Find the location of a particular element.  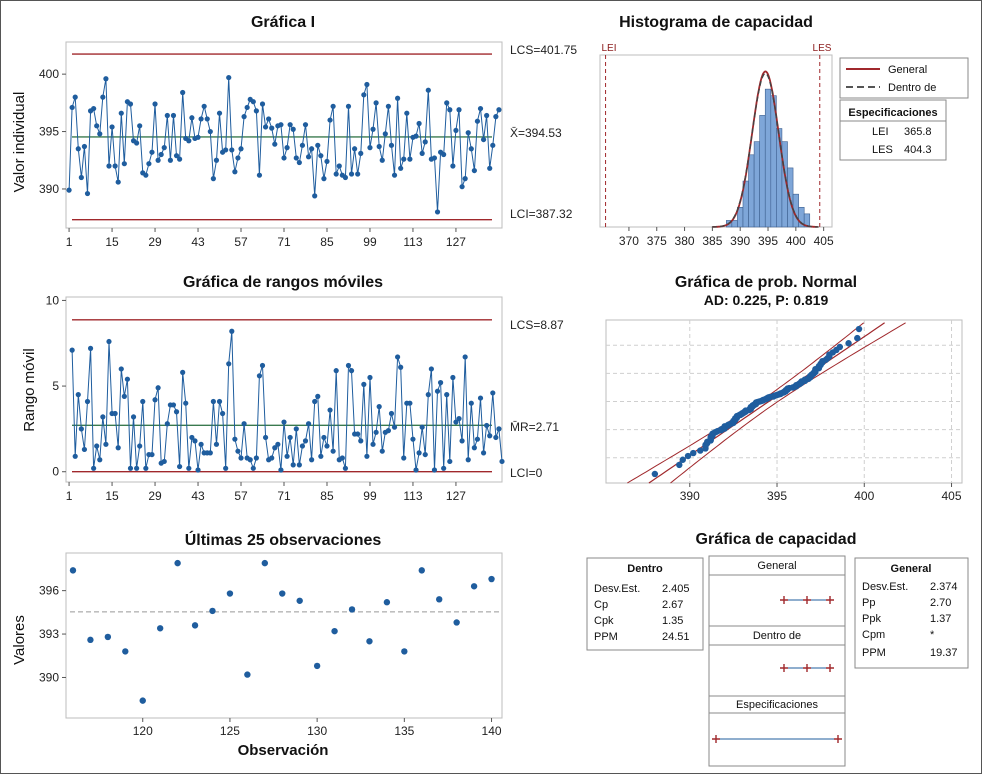

probplot-subtitle: AD: 0.225, P: 0.819 is located at coordinates (766, 300).